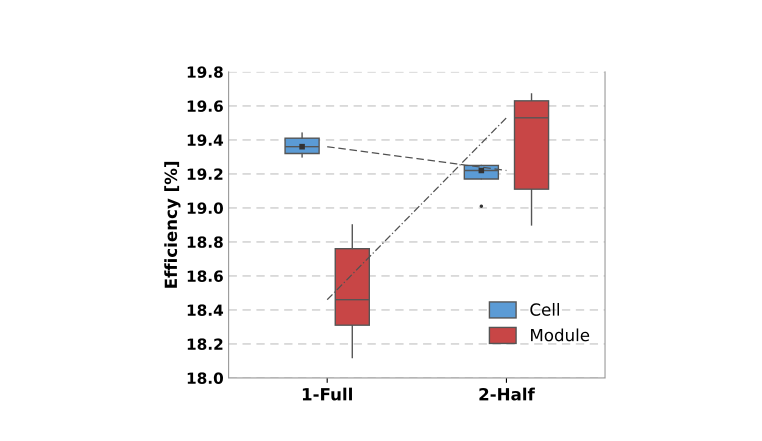 Image resolution: width=762 pixels, height=441 pixels. Describe the element at coordinates (206, 310) in the screenshot. I see `y-tick-label: 18.4` at that location.